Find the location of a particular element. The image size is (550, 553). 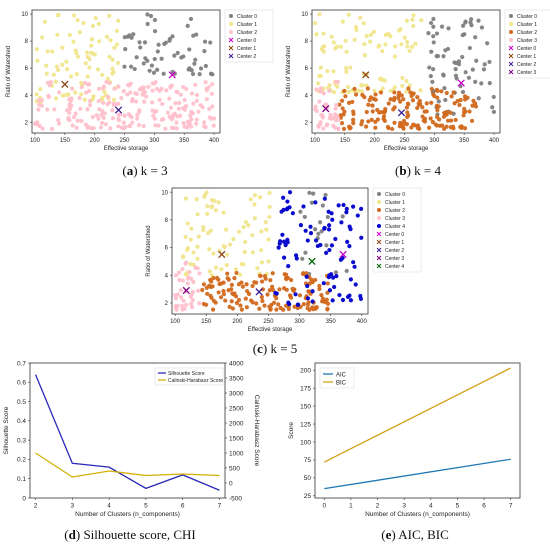

x-tick-label: 3 is located at coordinates (404, 506).